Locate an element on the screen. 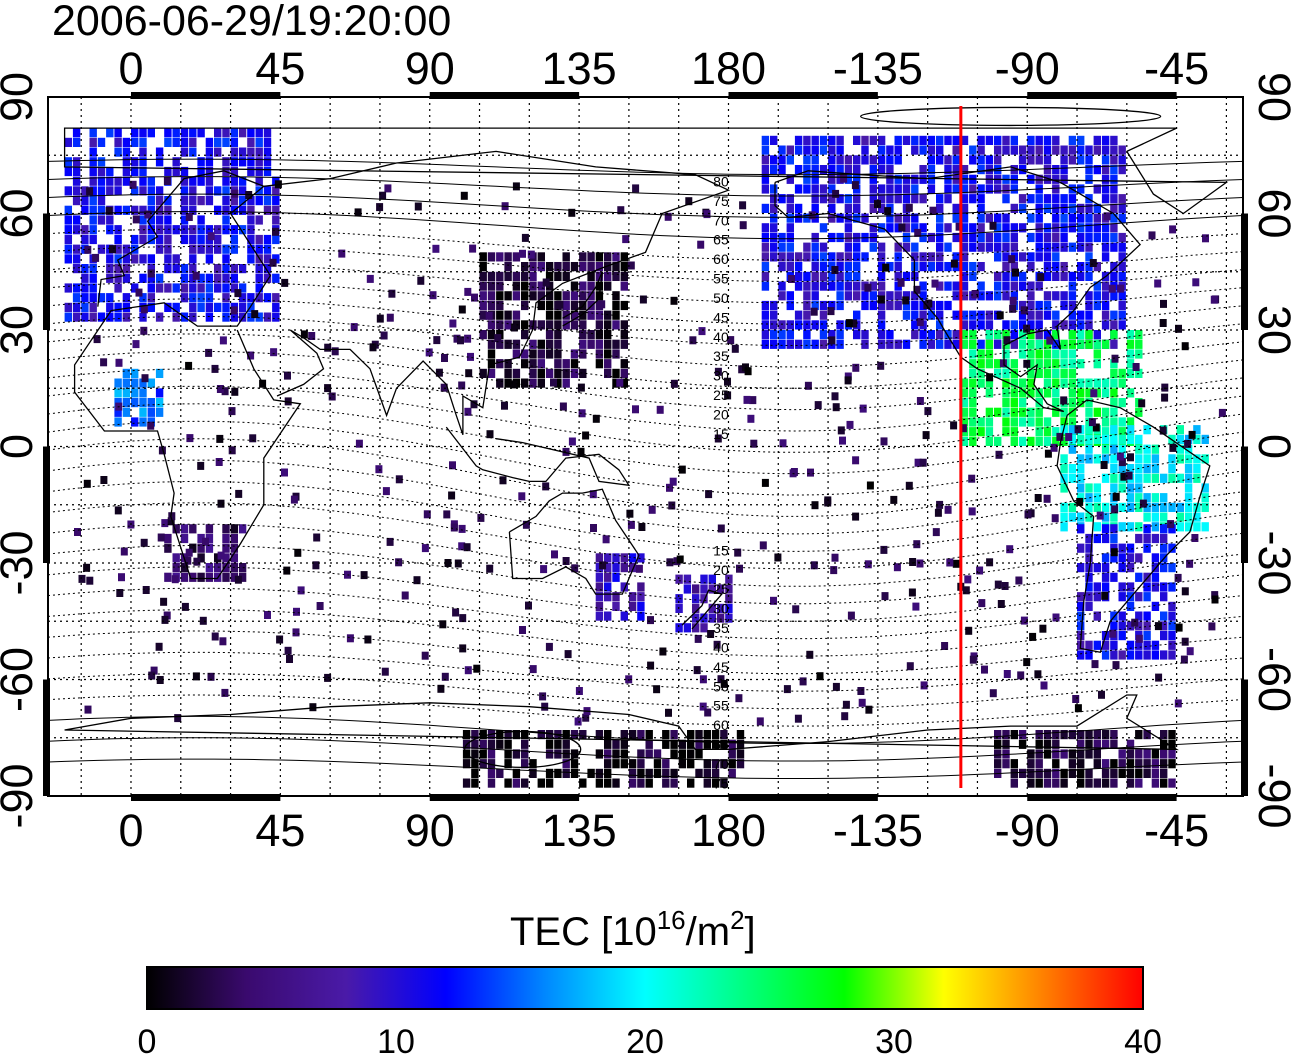 This screenshot has height=1057, width=1292. mlat-label: 55 is located at coordinates (721, 279).